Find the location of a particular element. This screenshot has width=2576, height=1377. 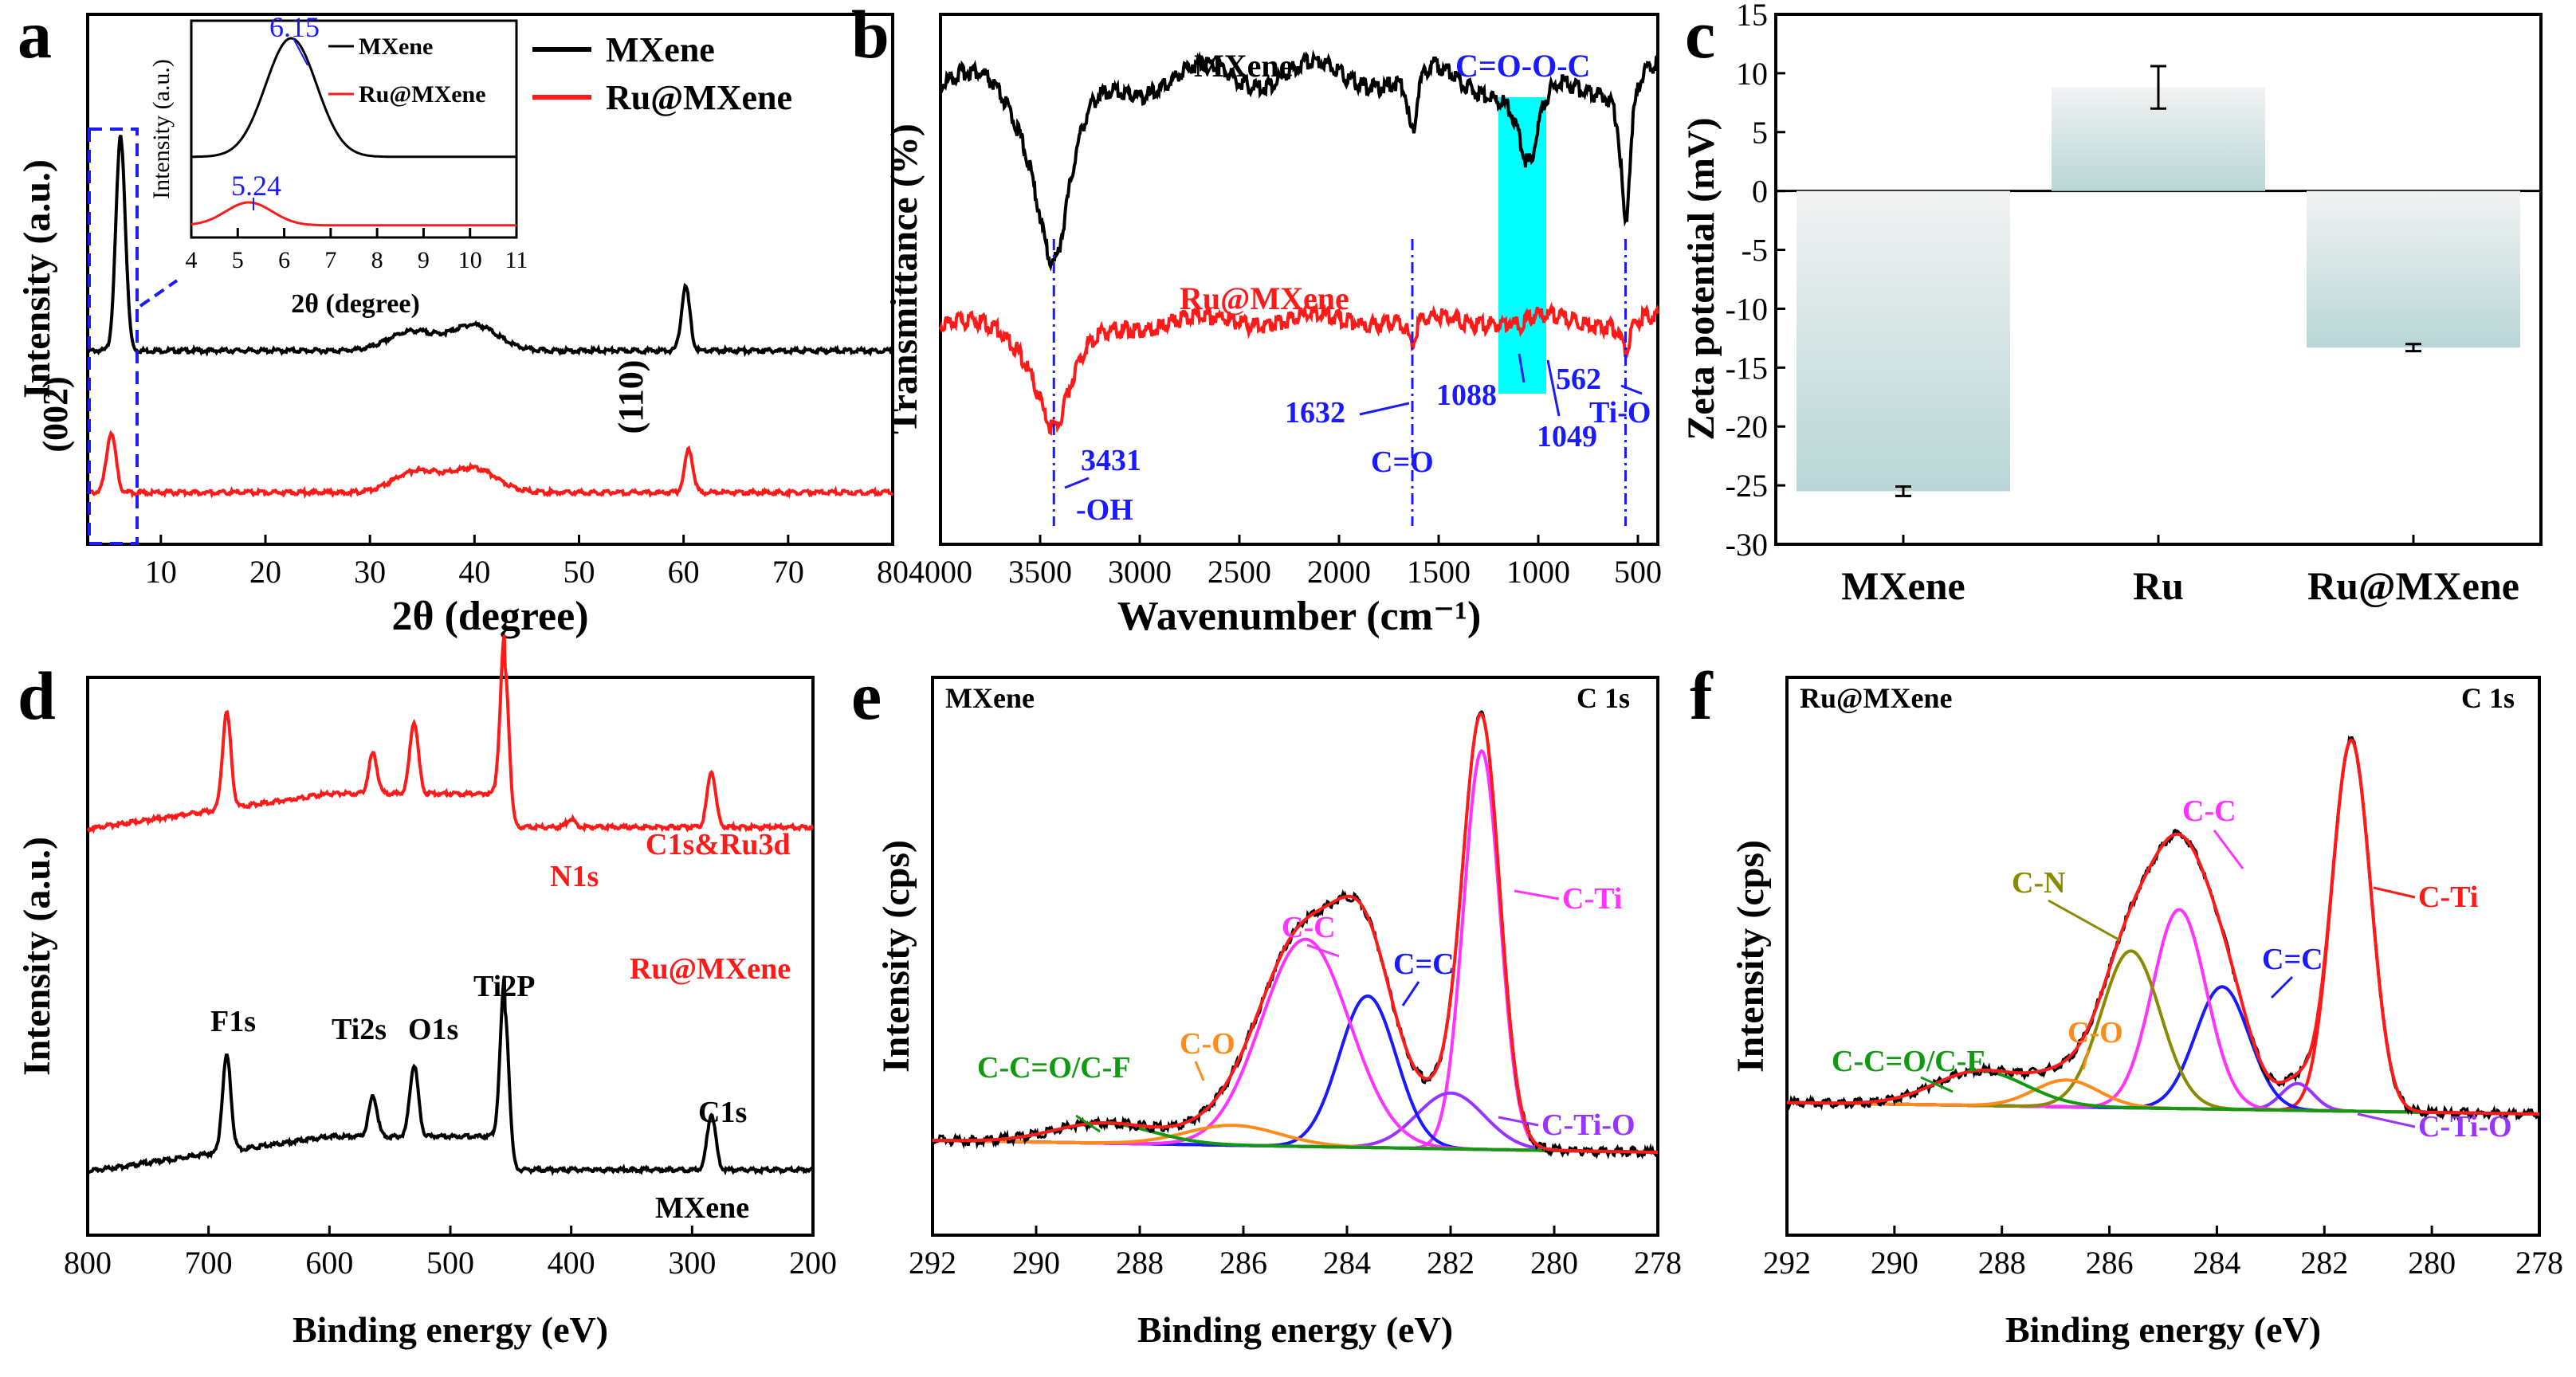

xrd-curve-mxene is located at coordinates (490, 246).